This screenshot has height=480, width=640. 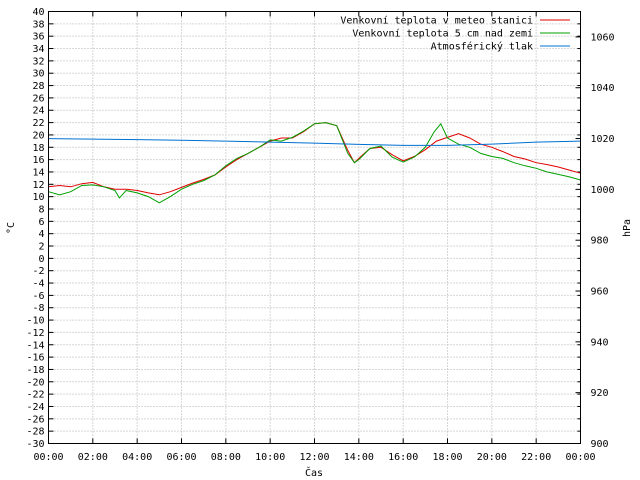 What do you see at coordinates (137, 457) in the screenshot?
I see `x-tick-label: 04:00` at bounding box center [137, 457].